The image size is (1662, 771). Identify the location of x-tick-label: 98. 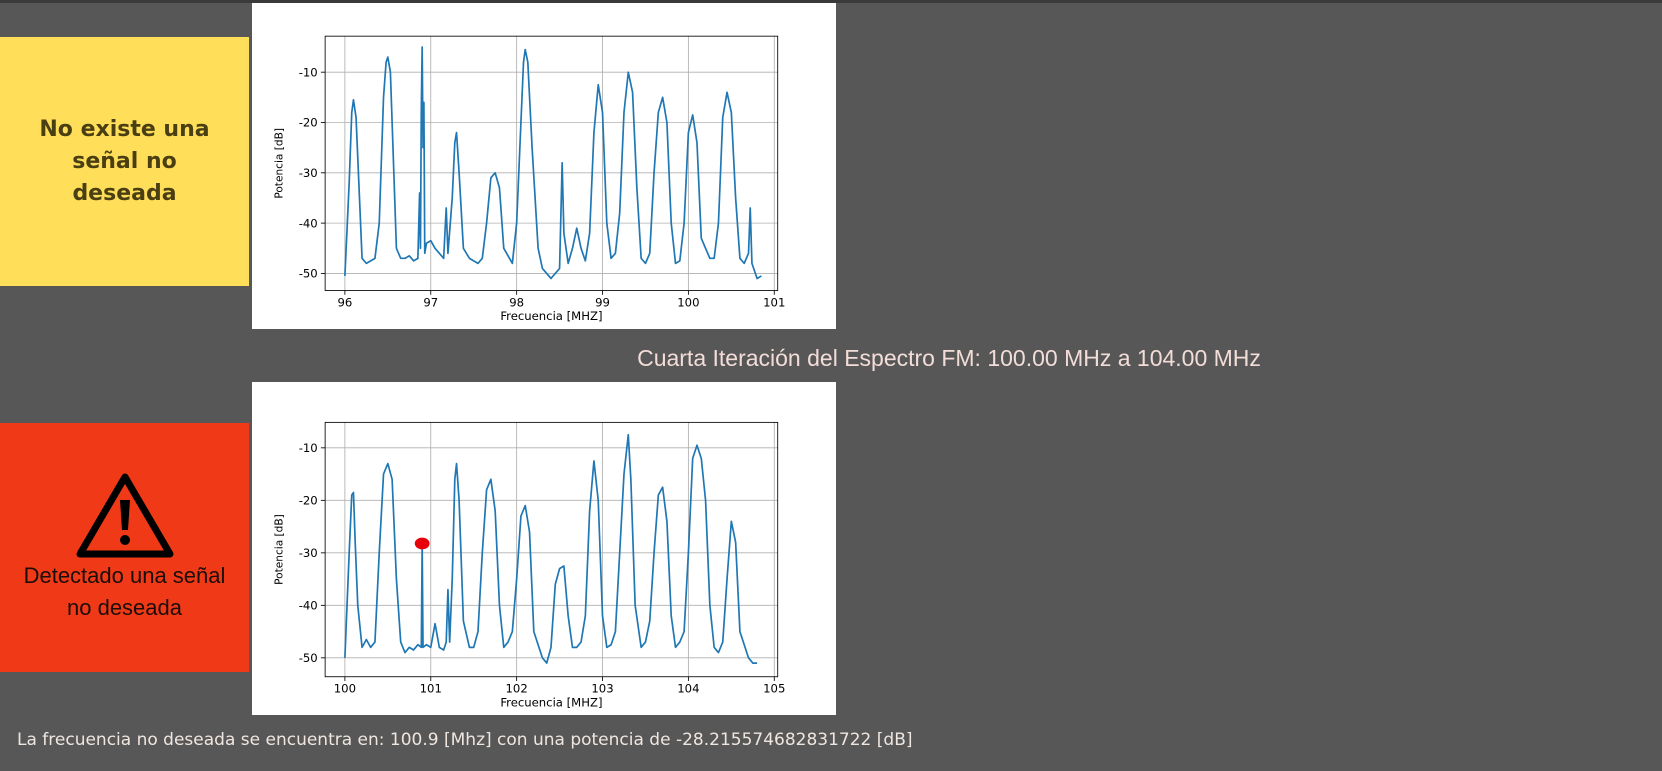
(516, 302).